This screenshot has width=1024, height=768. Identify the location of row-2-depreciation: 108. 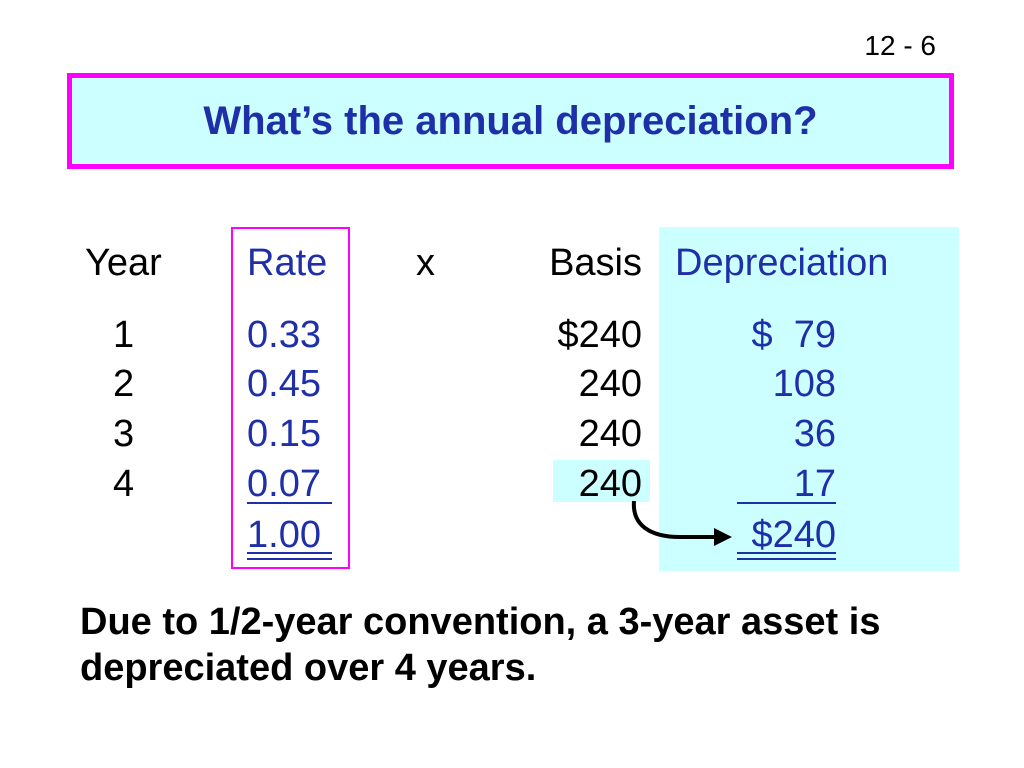
(804, 384).